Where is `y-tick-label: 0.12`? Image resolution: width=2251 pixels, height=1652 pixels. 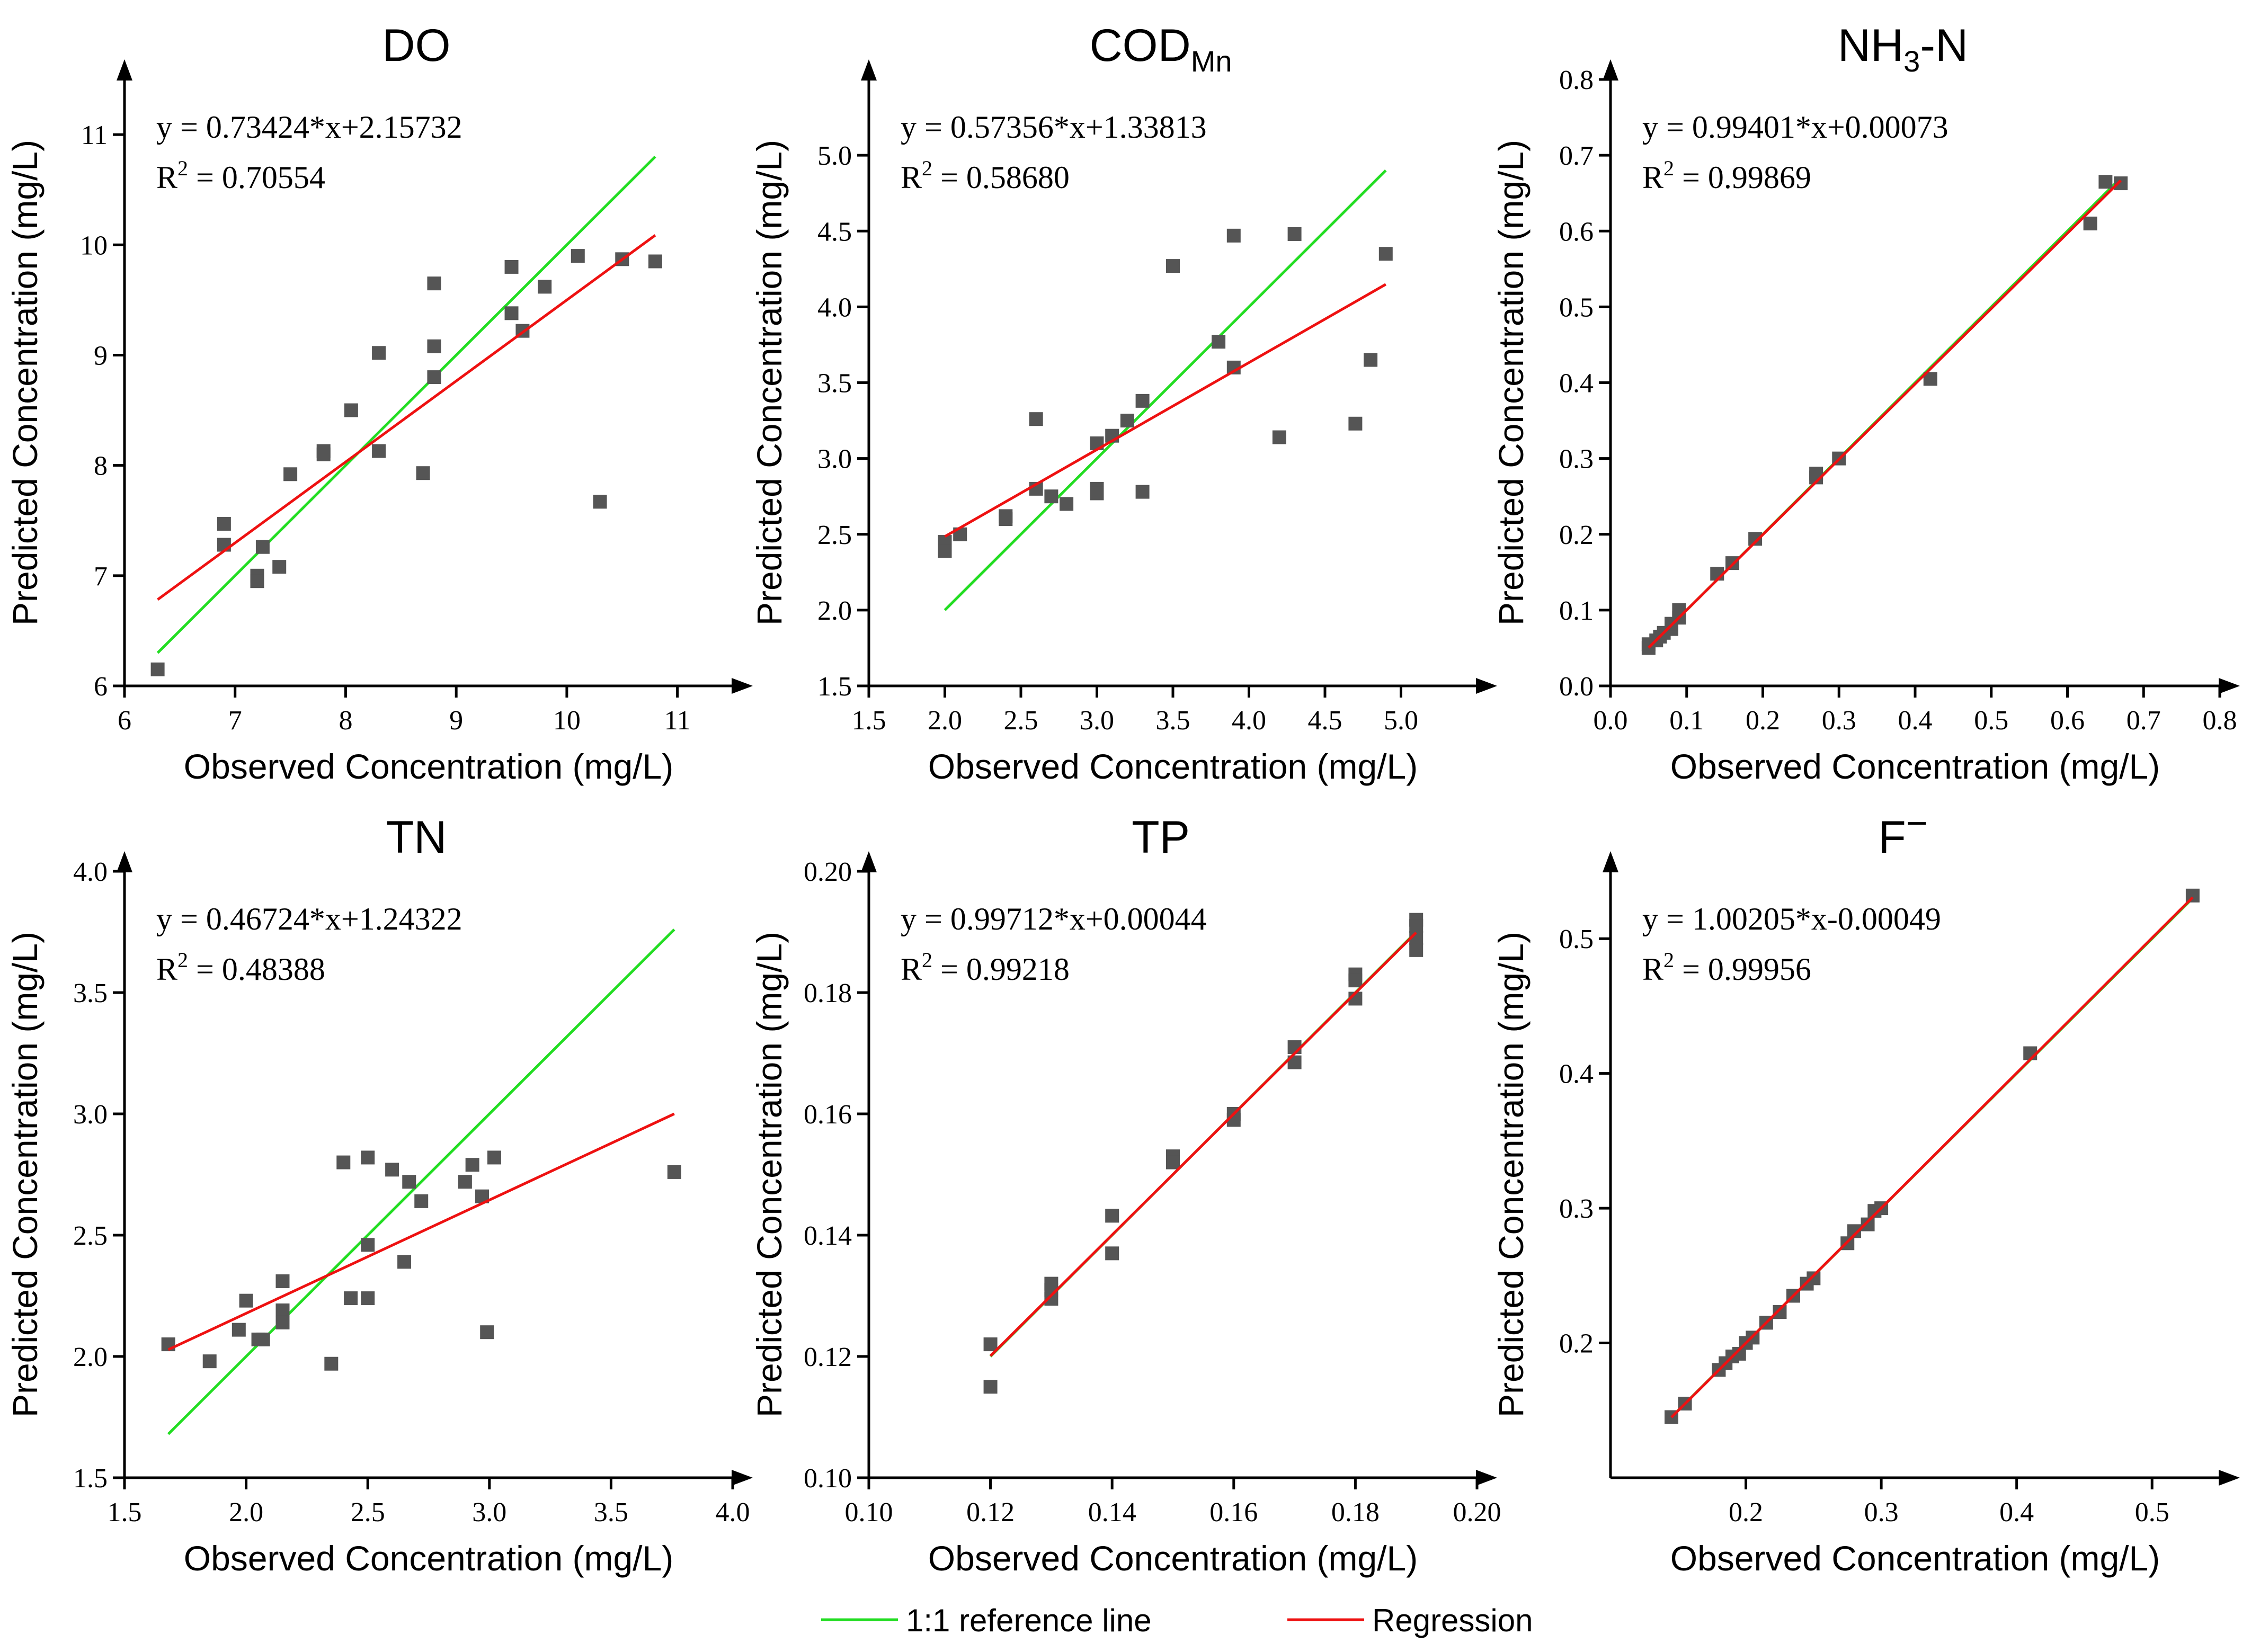
y-tick-label: 0.12 is located at coordinates (828, 1357).